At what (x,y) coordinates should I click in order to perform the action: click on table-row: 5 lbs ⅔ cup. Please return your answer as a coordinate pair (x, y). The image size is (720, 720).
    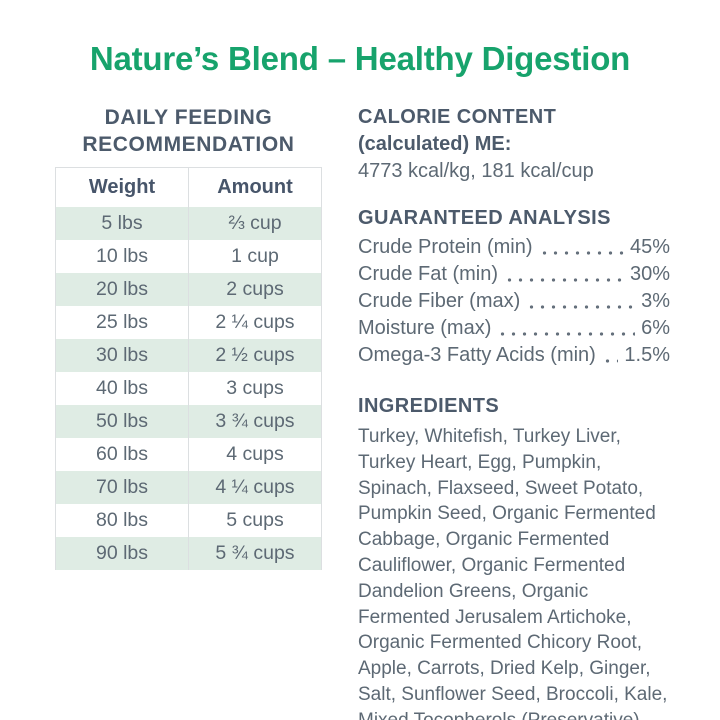
    Looking at the image, I should click on (188, 223).